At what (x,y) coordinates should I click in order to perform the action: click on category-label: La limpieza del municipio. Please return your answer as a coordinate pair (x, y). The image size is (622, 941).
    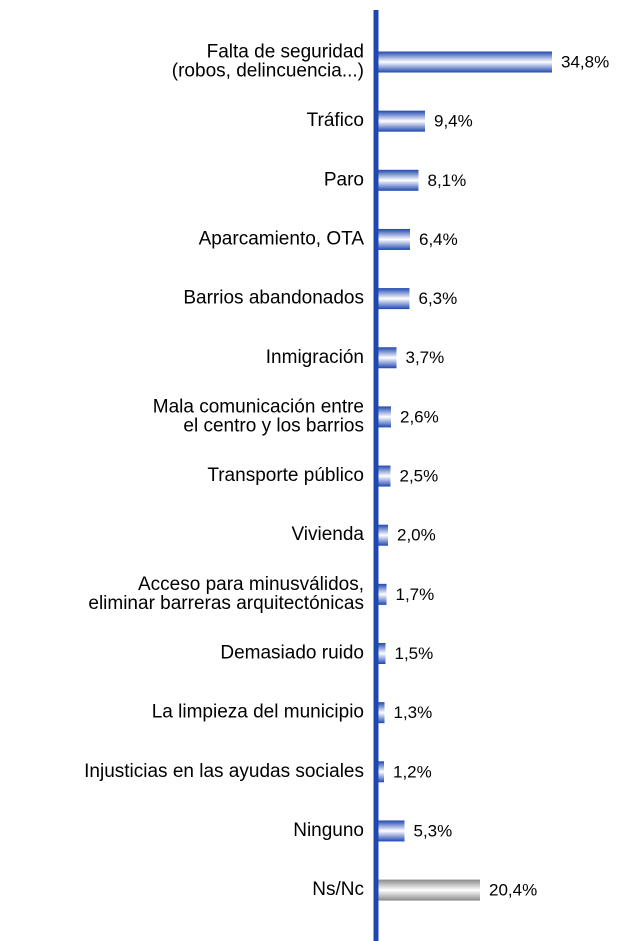
    Looking at the image, I should click on (258, 712).